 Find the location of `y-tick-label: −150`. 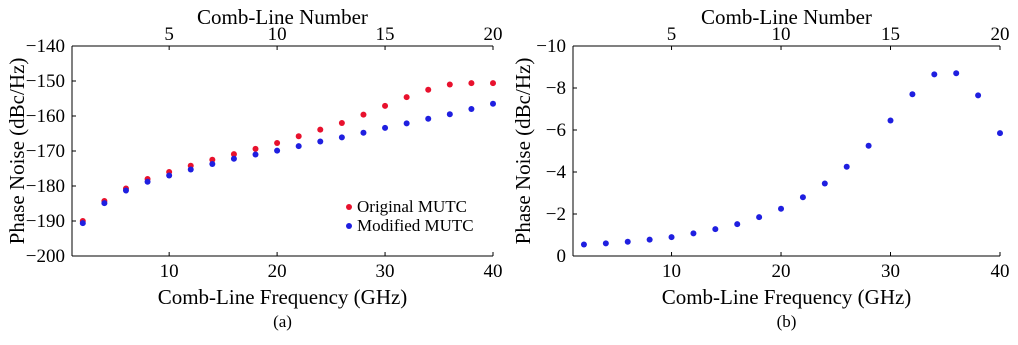

y-tick-label: −150 is located at coordinates (45, 81).